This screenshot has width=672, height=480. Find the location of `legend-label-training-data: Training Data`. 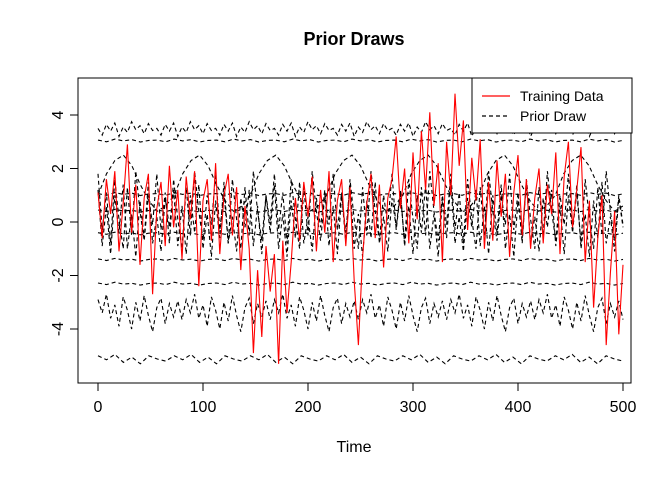

legend-label-training-data: Training Data is located at coordinates (562, 96).